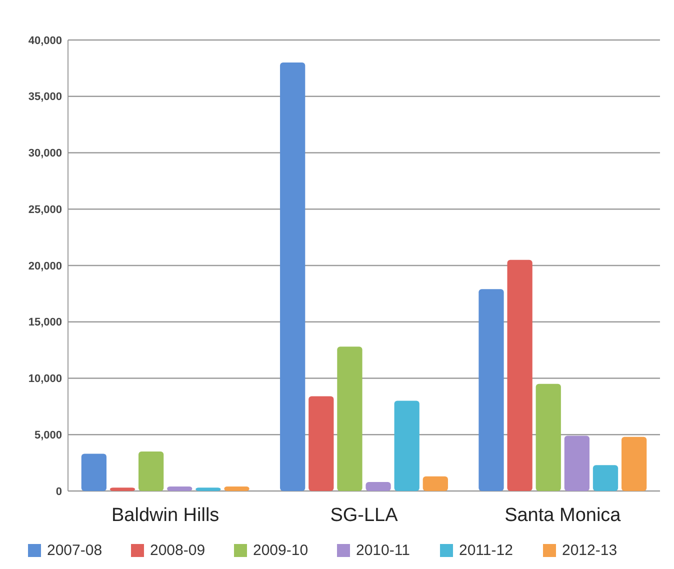 The width and height of the screenshot is (674, 569). What do you see at coordinates (280, 550) in the screenshot?
I see `legend-label: 2009-10` at bounding box center [280, 550].